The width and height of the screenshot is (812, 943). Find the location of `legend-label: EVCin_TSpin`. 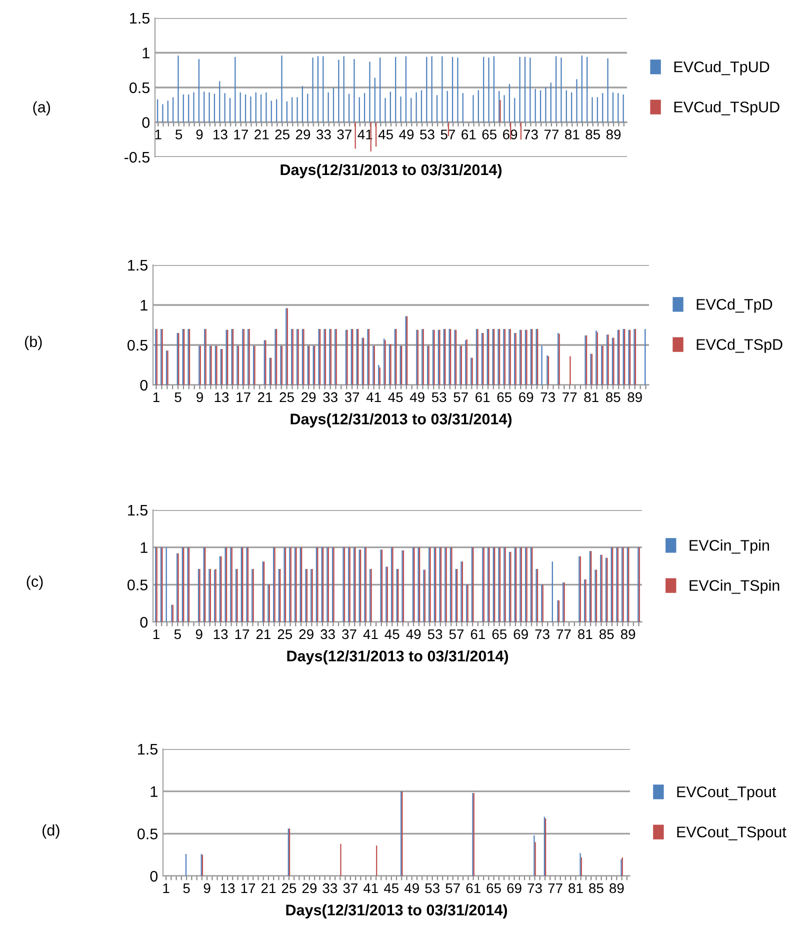

legend-label: EVCin_TSpin is located at coordinates (735, 587).